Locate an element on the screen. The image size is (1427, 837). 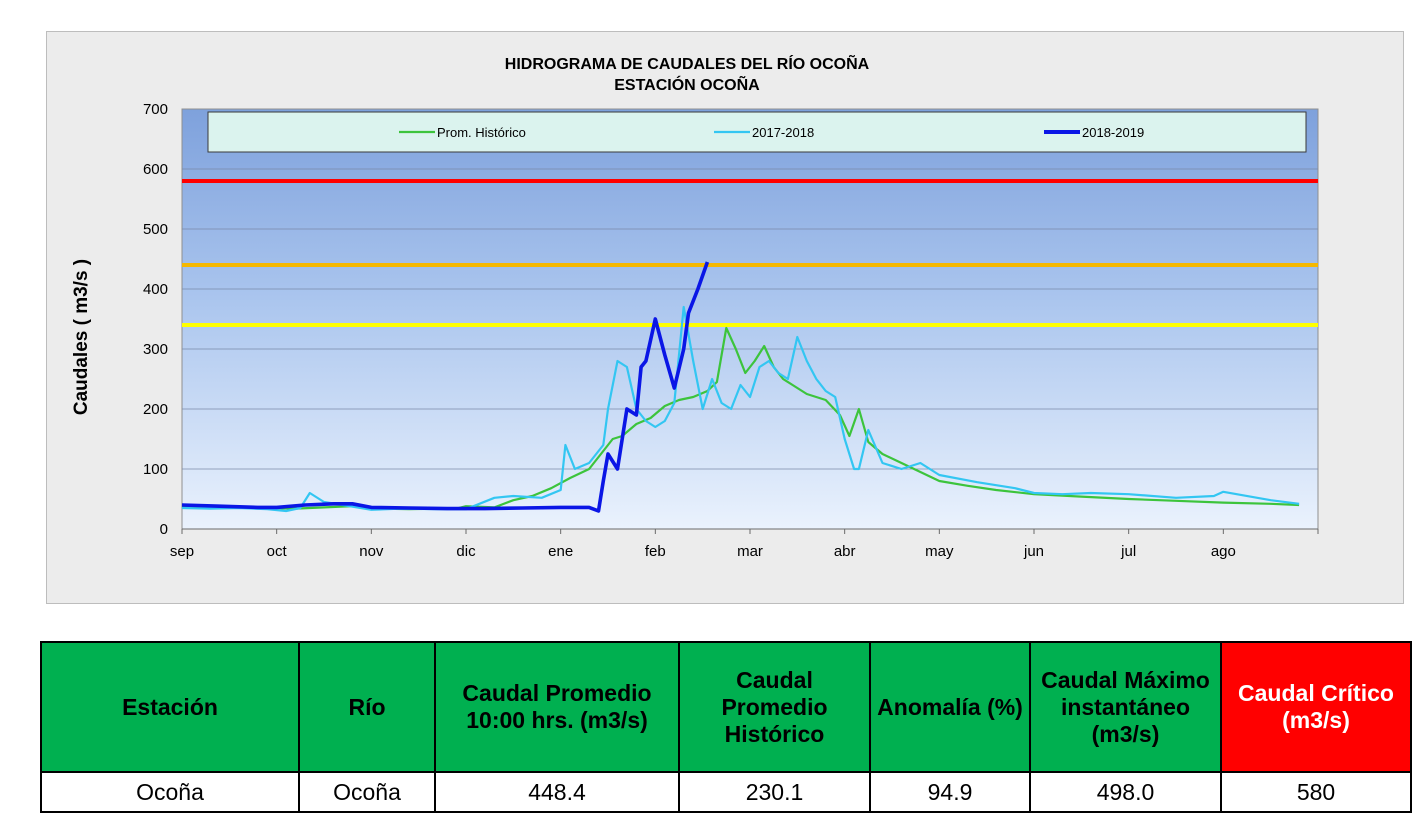
cell-station: Ocoña is located at coordinates (170, 792).